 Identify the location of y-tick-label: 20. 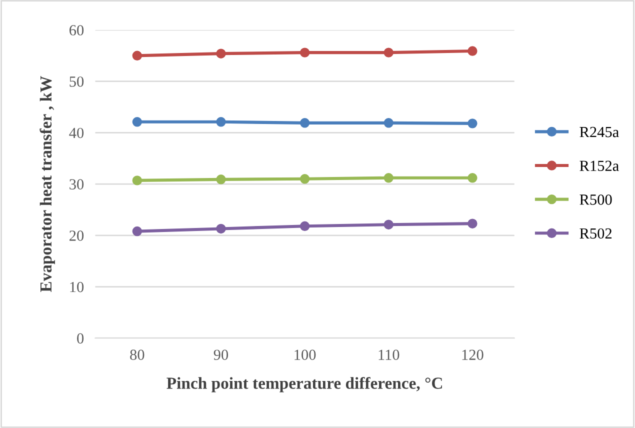
(77, 235).